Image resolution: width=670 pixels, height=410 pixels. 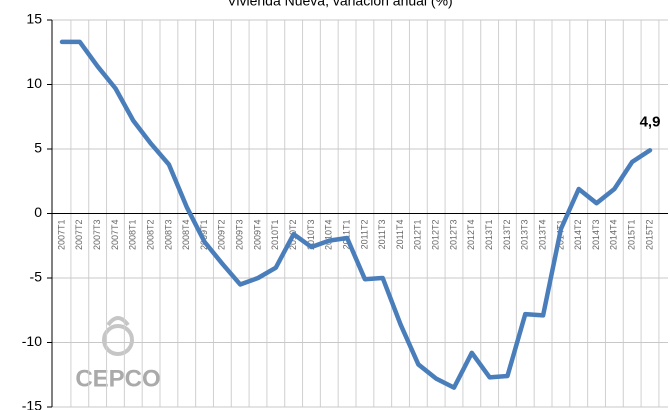 What do you see at coordinates (168, 235) in the screenshot?
I see `x-tick-label: 2008T3` at bounding box center [168, 235].